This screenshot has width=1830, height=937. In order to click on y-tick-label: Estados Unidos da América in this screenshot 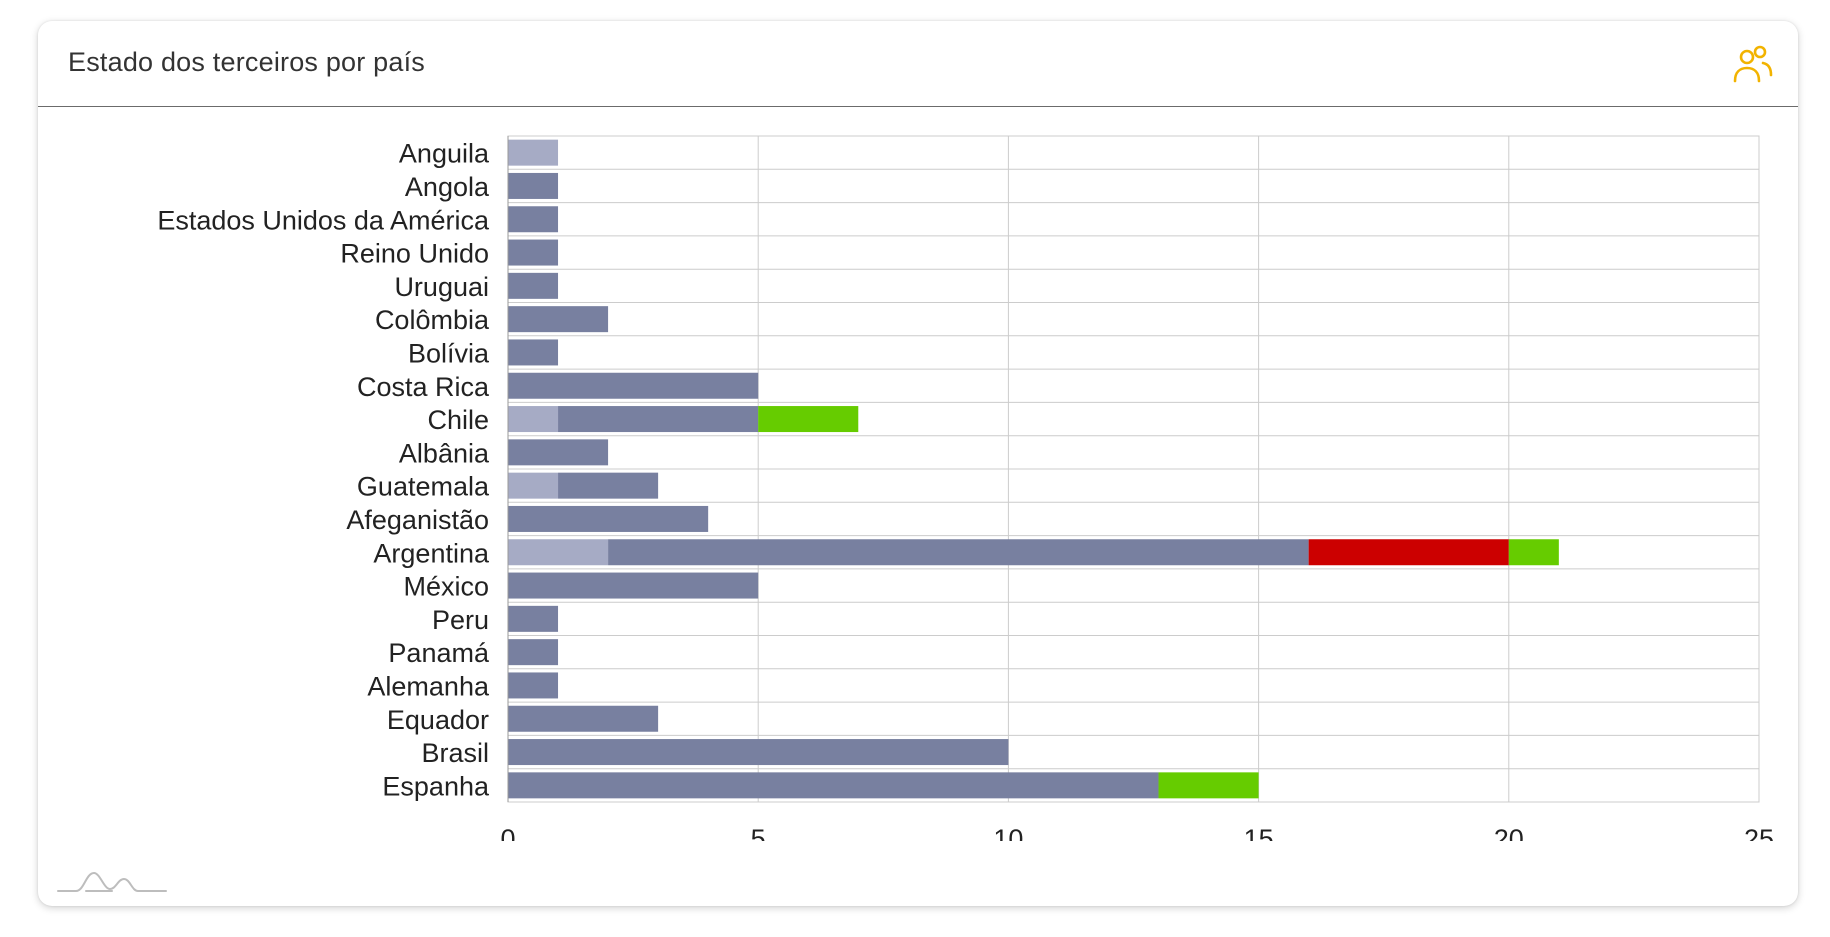, I will do `click(323, 220)`.